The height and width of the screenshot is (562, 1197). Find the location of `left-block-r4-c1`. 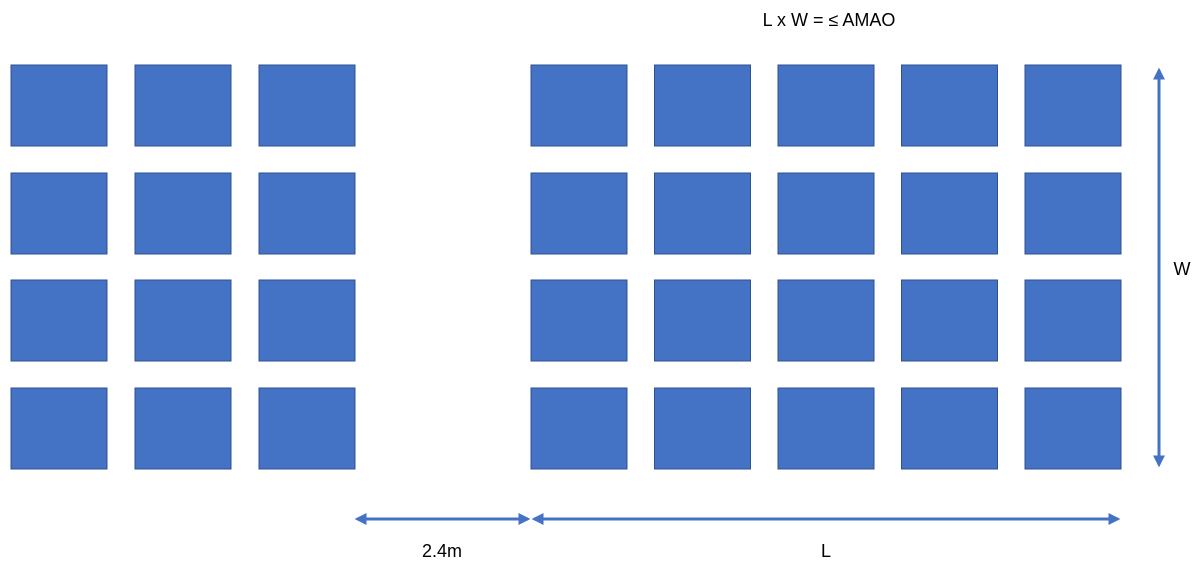

left-block-r4-c1 is located at coordinates (59, 428).